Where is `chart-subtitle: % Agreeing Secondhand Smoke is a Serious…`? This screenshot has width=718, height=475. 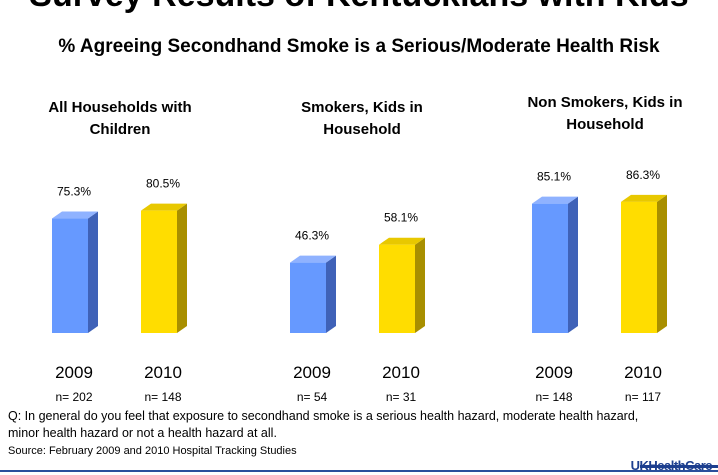 chart-subtitle: % Agreeing Secondhand Smoke is a Serious… is located at coordinates (359, 46).